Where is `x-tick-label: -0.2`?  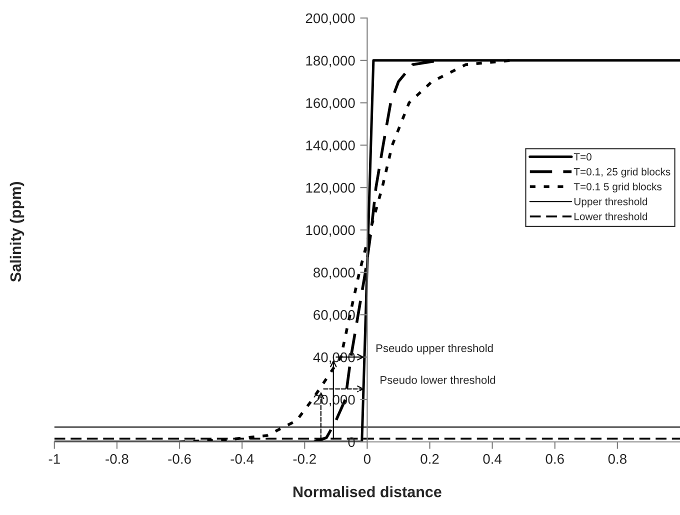
x-tick-label: -0.2 is located at coordinates (304, 459).